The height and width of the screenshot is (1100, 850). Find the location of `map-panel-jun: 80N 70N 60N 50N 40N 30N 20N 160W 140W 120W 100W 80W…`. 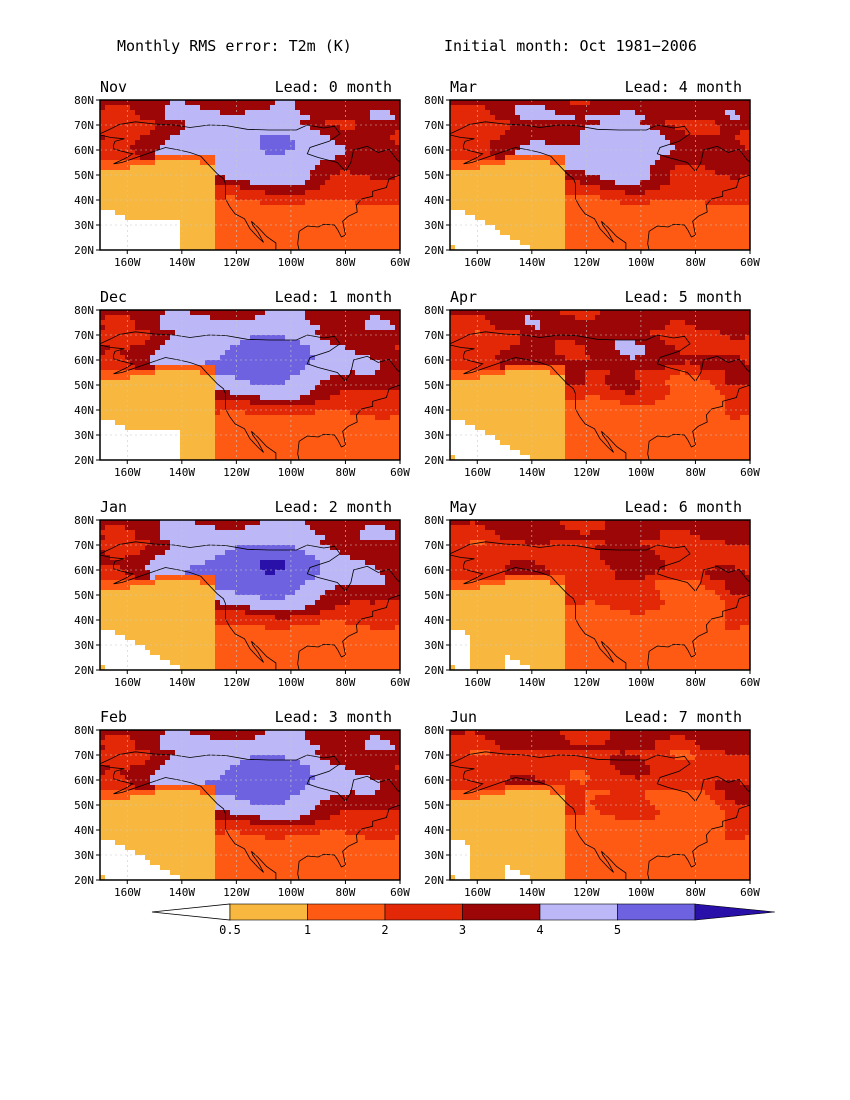

map-panel-jun: 80N 70N 60N 50N 40N 30N 20N 160W 140W 120W 100W 80W… is located at coordinates (592, 803).